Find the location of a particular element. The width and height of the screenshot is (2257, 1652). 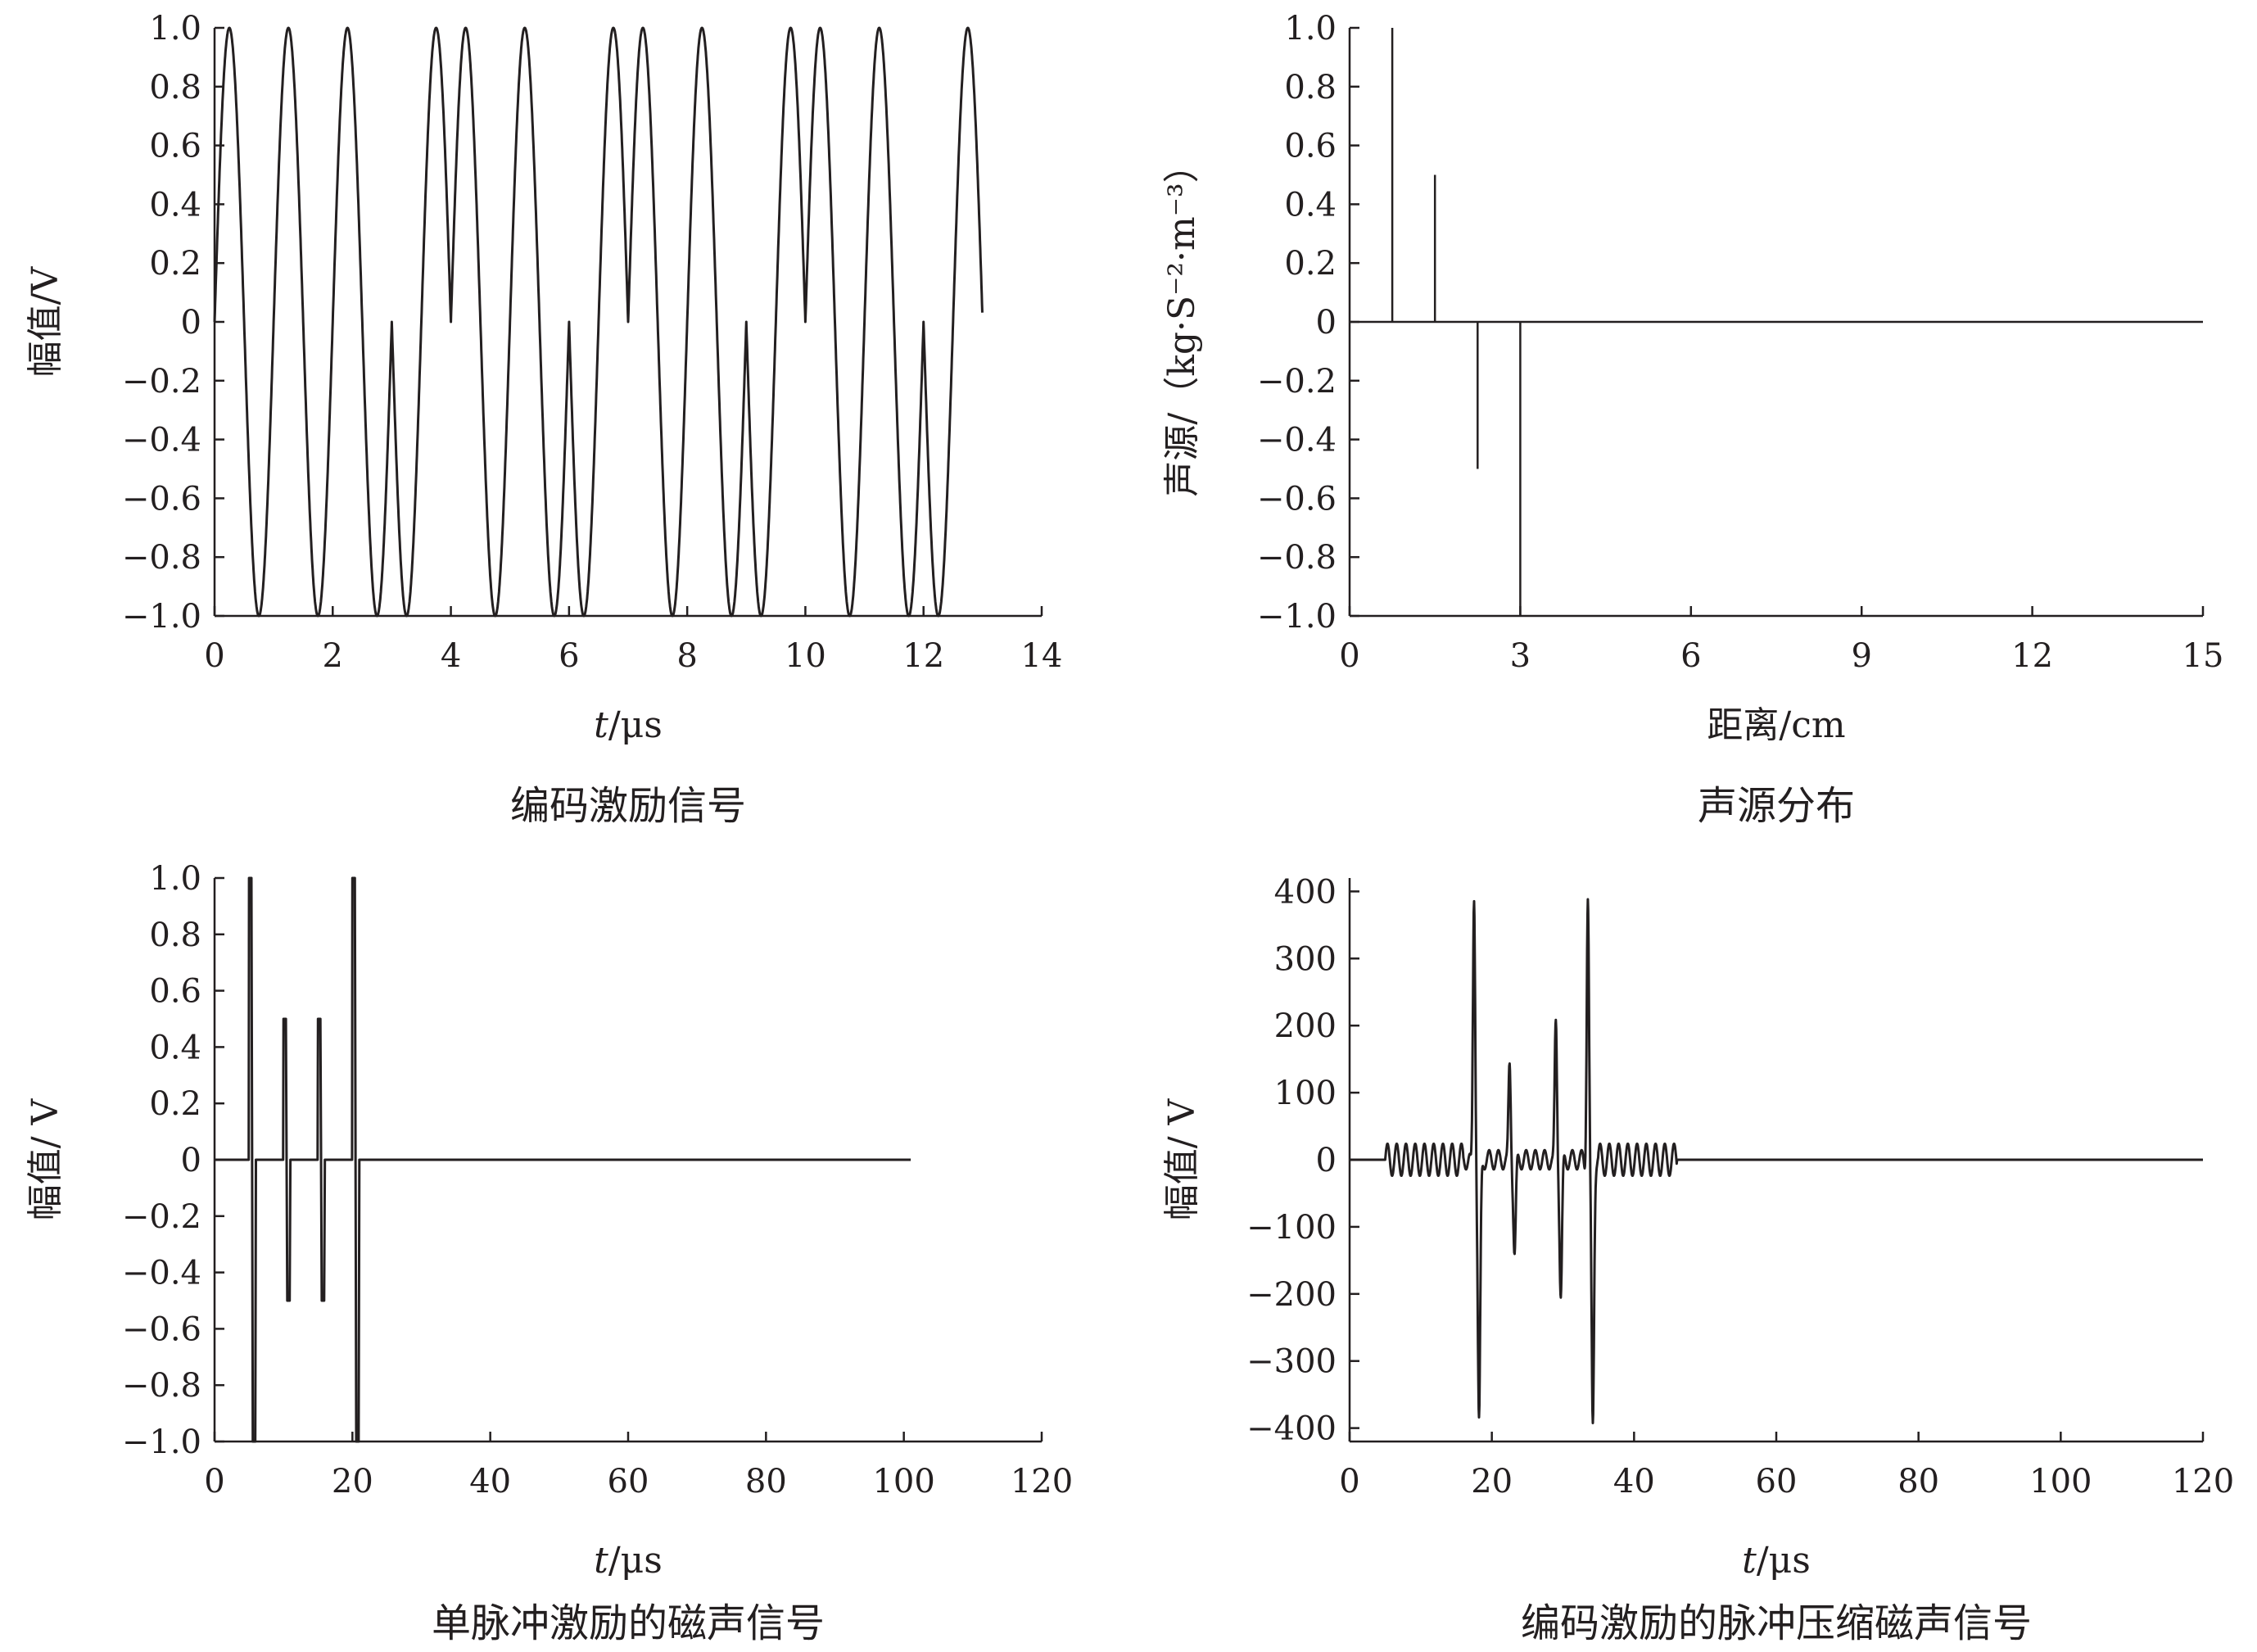

x-tick-label: 2 is located at coordinates (333, 656).